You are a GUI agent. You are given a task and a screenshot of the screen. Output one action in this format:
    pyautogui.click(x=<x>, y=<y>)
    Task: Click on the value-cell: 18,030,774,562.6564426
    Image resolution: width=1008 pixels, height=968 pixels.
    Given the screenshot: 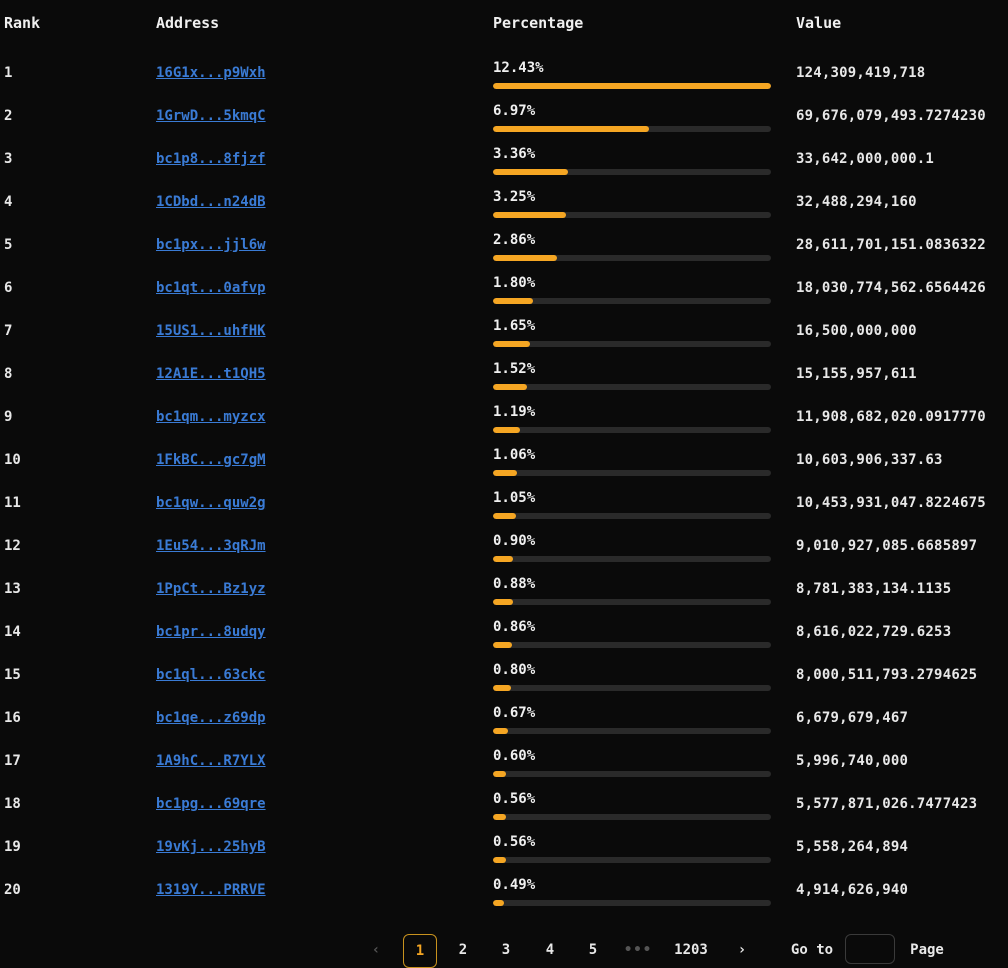 What is the action you would take?
    pyautogui.click(x=891, y=288)
    